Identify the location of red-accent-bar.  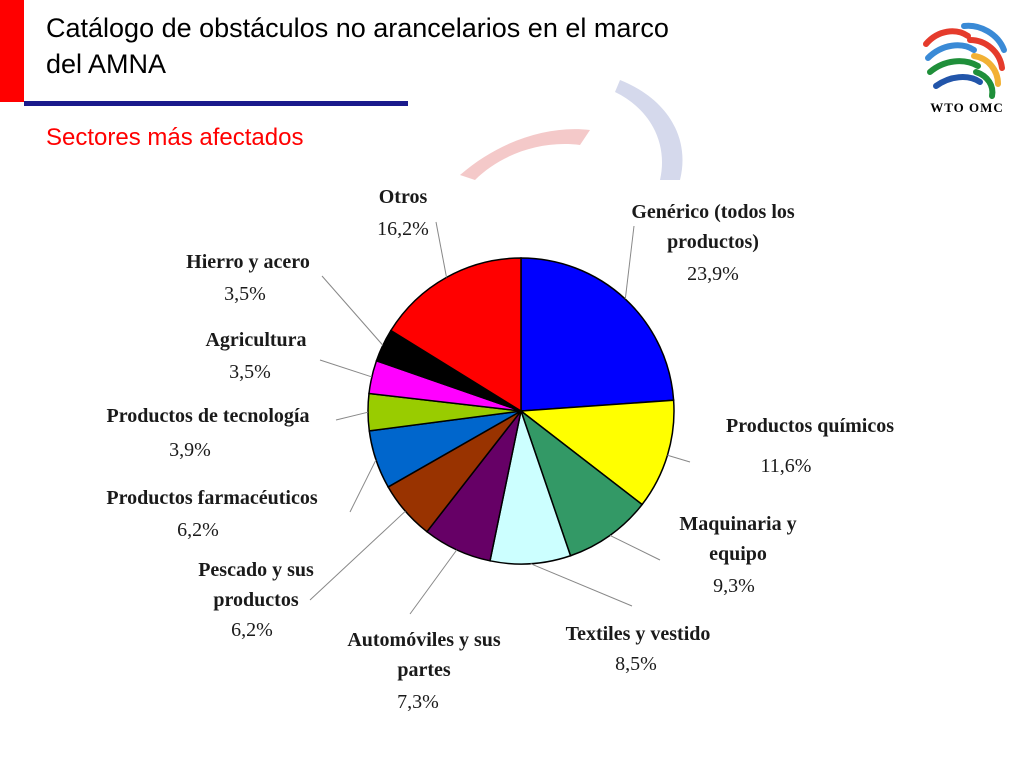
(12, 51).